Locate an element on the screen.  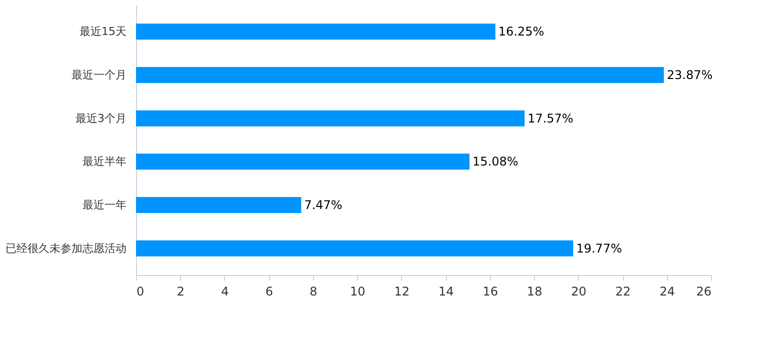
x-tick-label: 6 is located at coordinates (269, 291).